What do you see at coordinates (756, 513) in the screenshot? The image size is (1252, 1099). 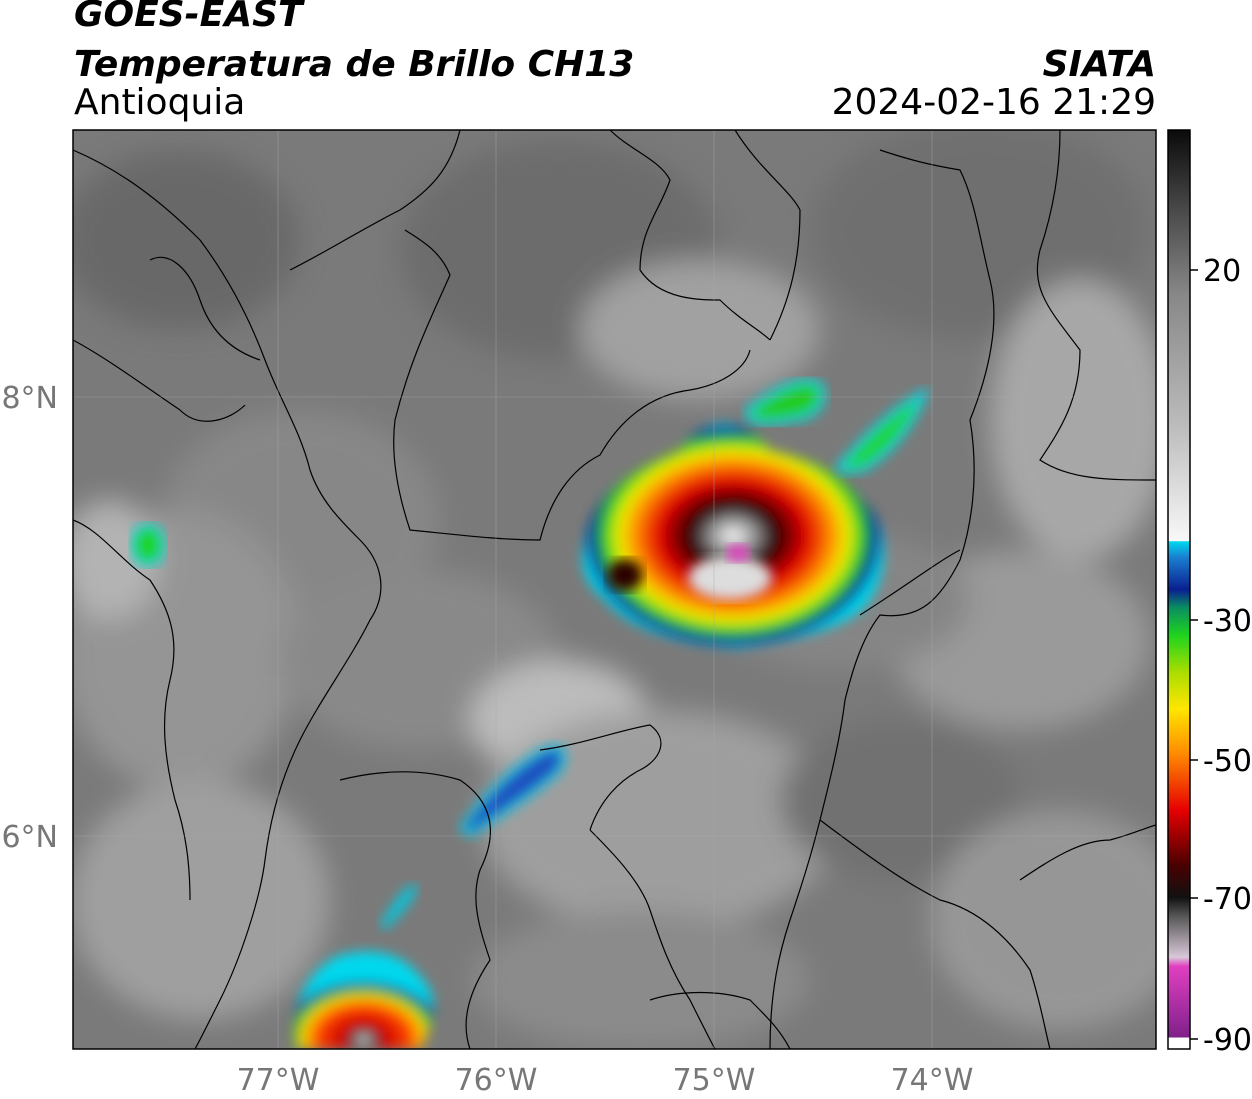 I see `convective-cell-central` at bounding box center [756, 513].